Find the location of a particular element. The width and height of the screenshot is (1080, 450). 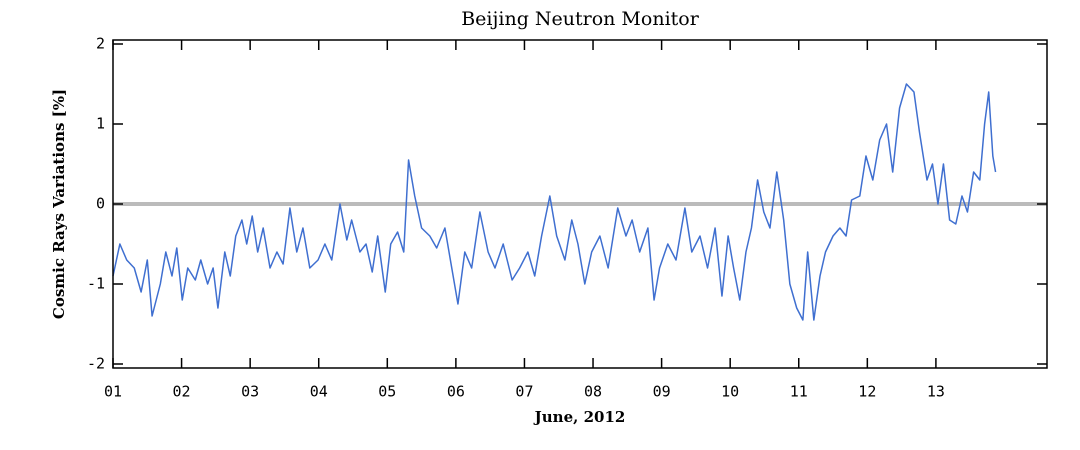

x-tick-label: 04 is located at coordinates (319, 392).